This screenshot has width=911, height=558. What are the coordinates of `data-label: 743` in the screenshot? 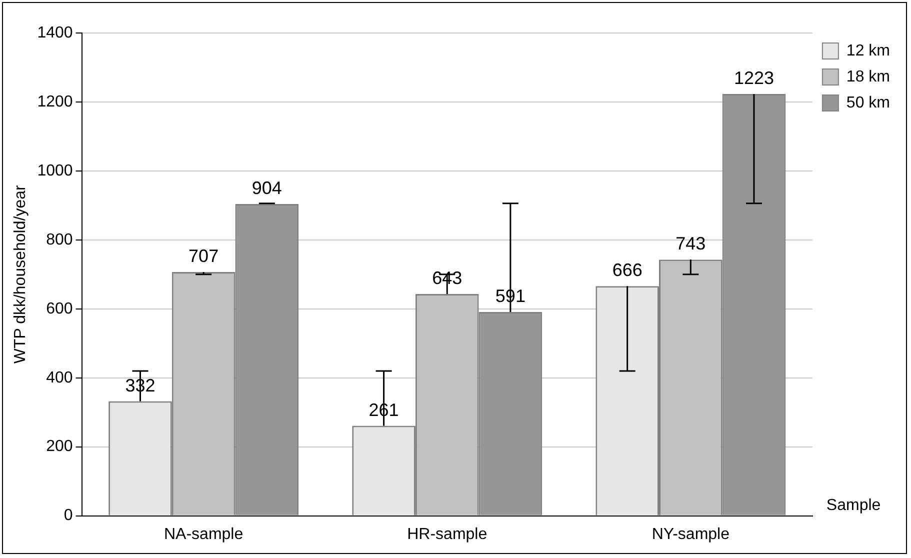 It's located at (691, 244).